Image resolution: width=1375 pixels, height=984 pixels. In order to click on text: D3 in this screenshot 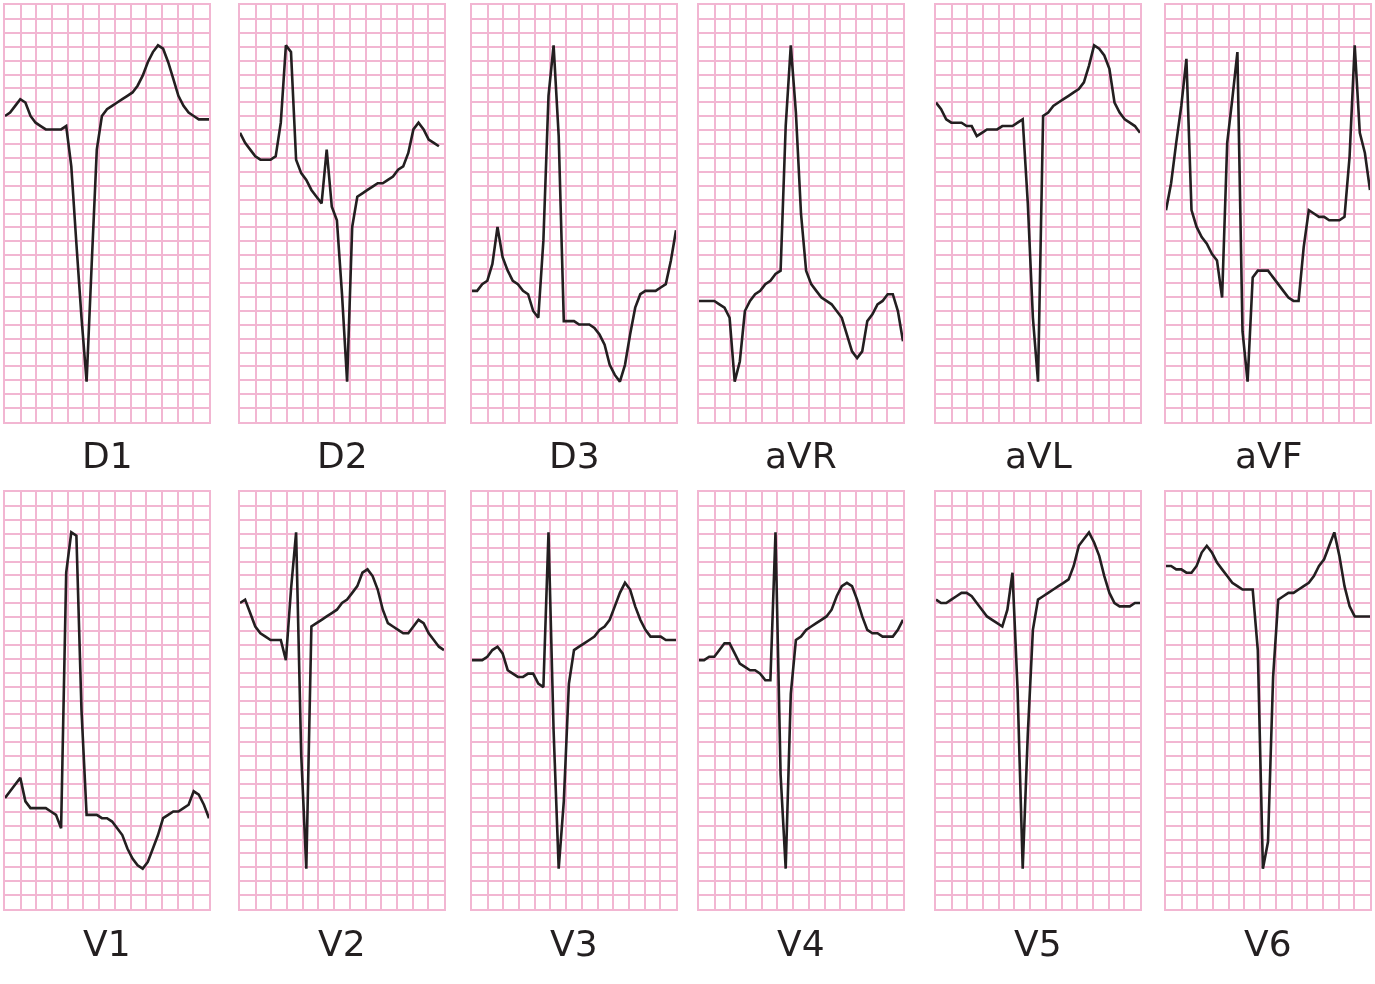, I will do `click(574, 455)`.